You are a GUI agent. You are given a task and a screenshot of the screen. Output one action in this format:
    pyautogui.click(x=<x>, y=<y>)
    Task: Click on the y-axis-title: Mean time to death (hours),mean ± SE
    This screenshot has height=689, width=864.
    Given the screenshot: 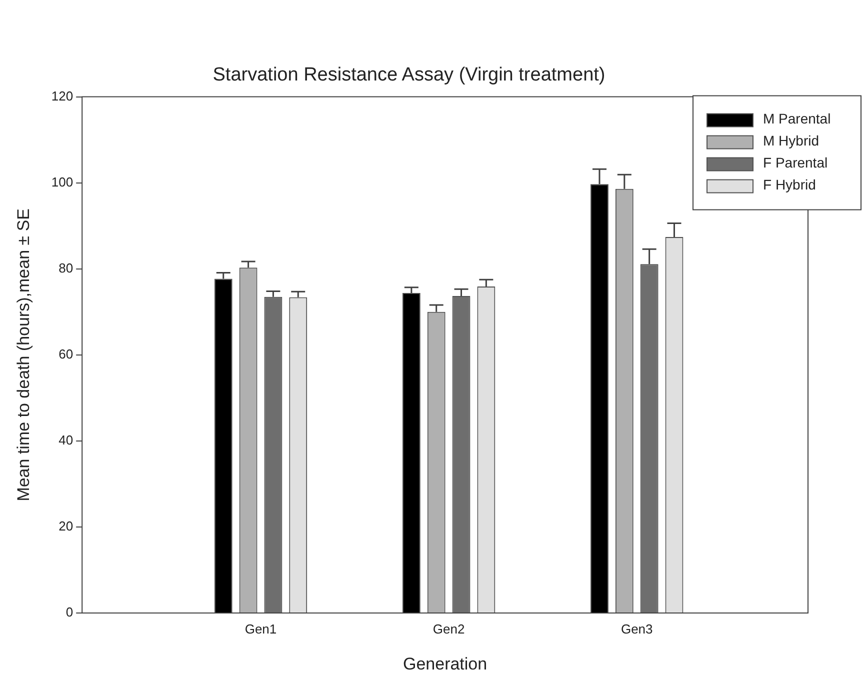 What is the action you would take?
    pyautogui.click(x=23, y=355)
    